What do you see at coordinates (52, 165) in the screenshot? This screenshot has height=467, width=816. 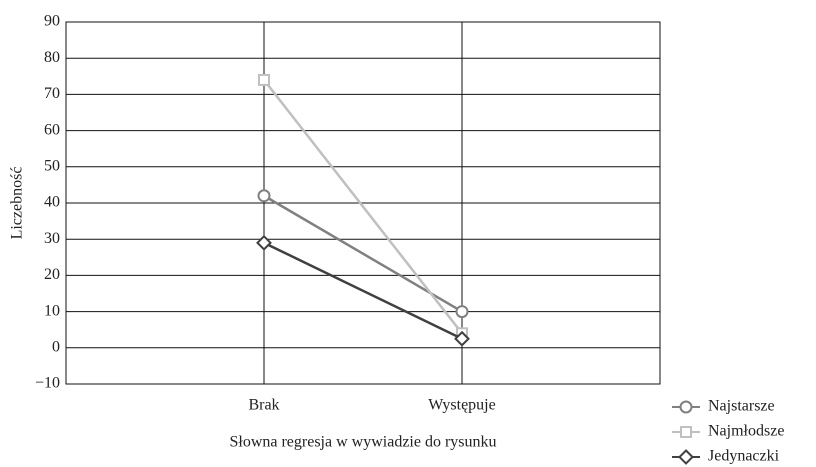 I see `y-tick-label: 50` at bounding box center [52, 165].